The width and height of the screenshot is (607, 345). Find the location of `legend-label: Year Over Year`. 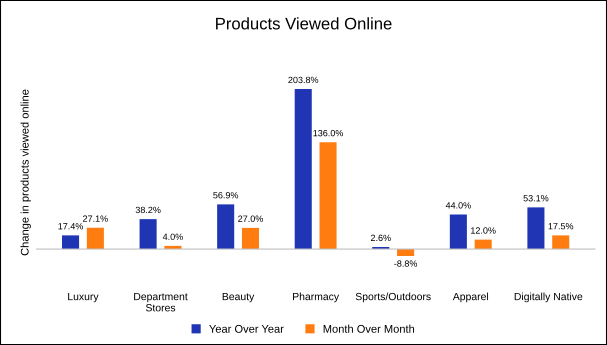

legend-label: Year Over Year is located at coordinates (246, 328).